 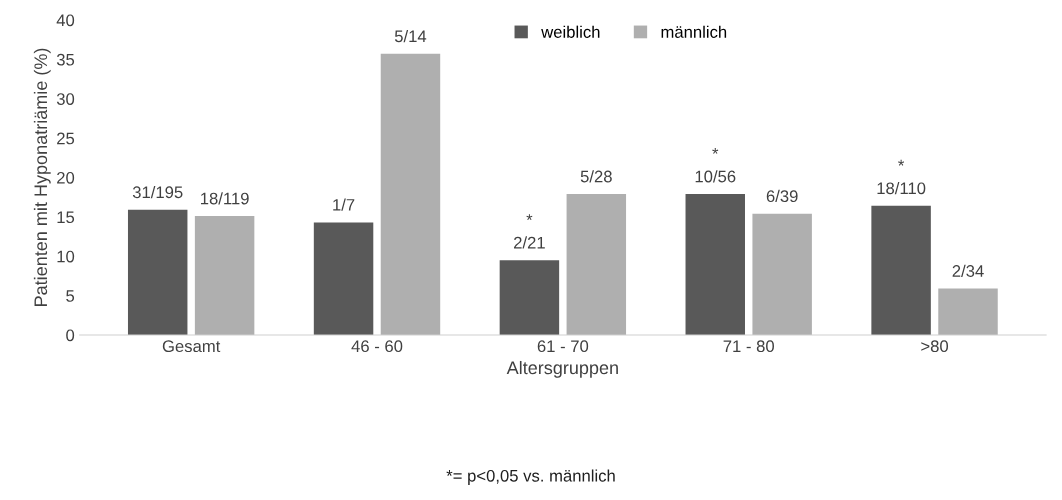 What do you see at coordinates (782, 196) in the screenshot?
I see `data-label: 6/39` at bounding box center [782, 196].